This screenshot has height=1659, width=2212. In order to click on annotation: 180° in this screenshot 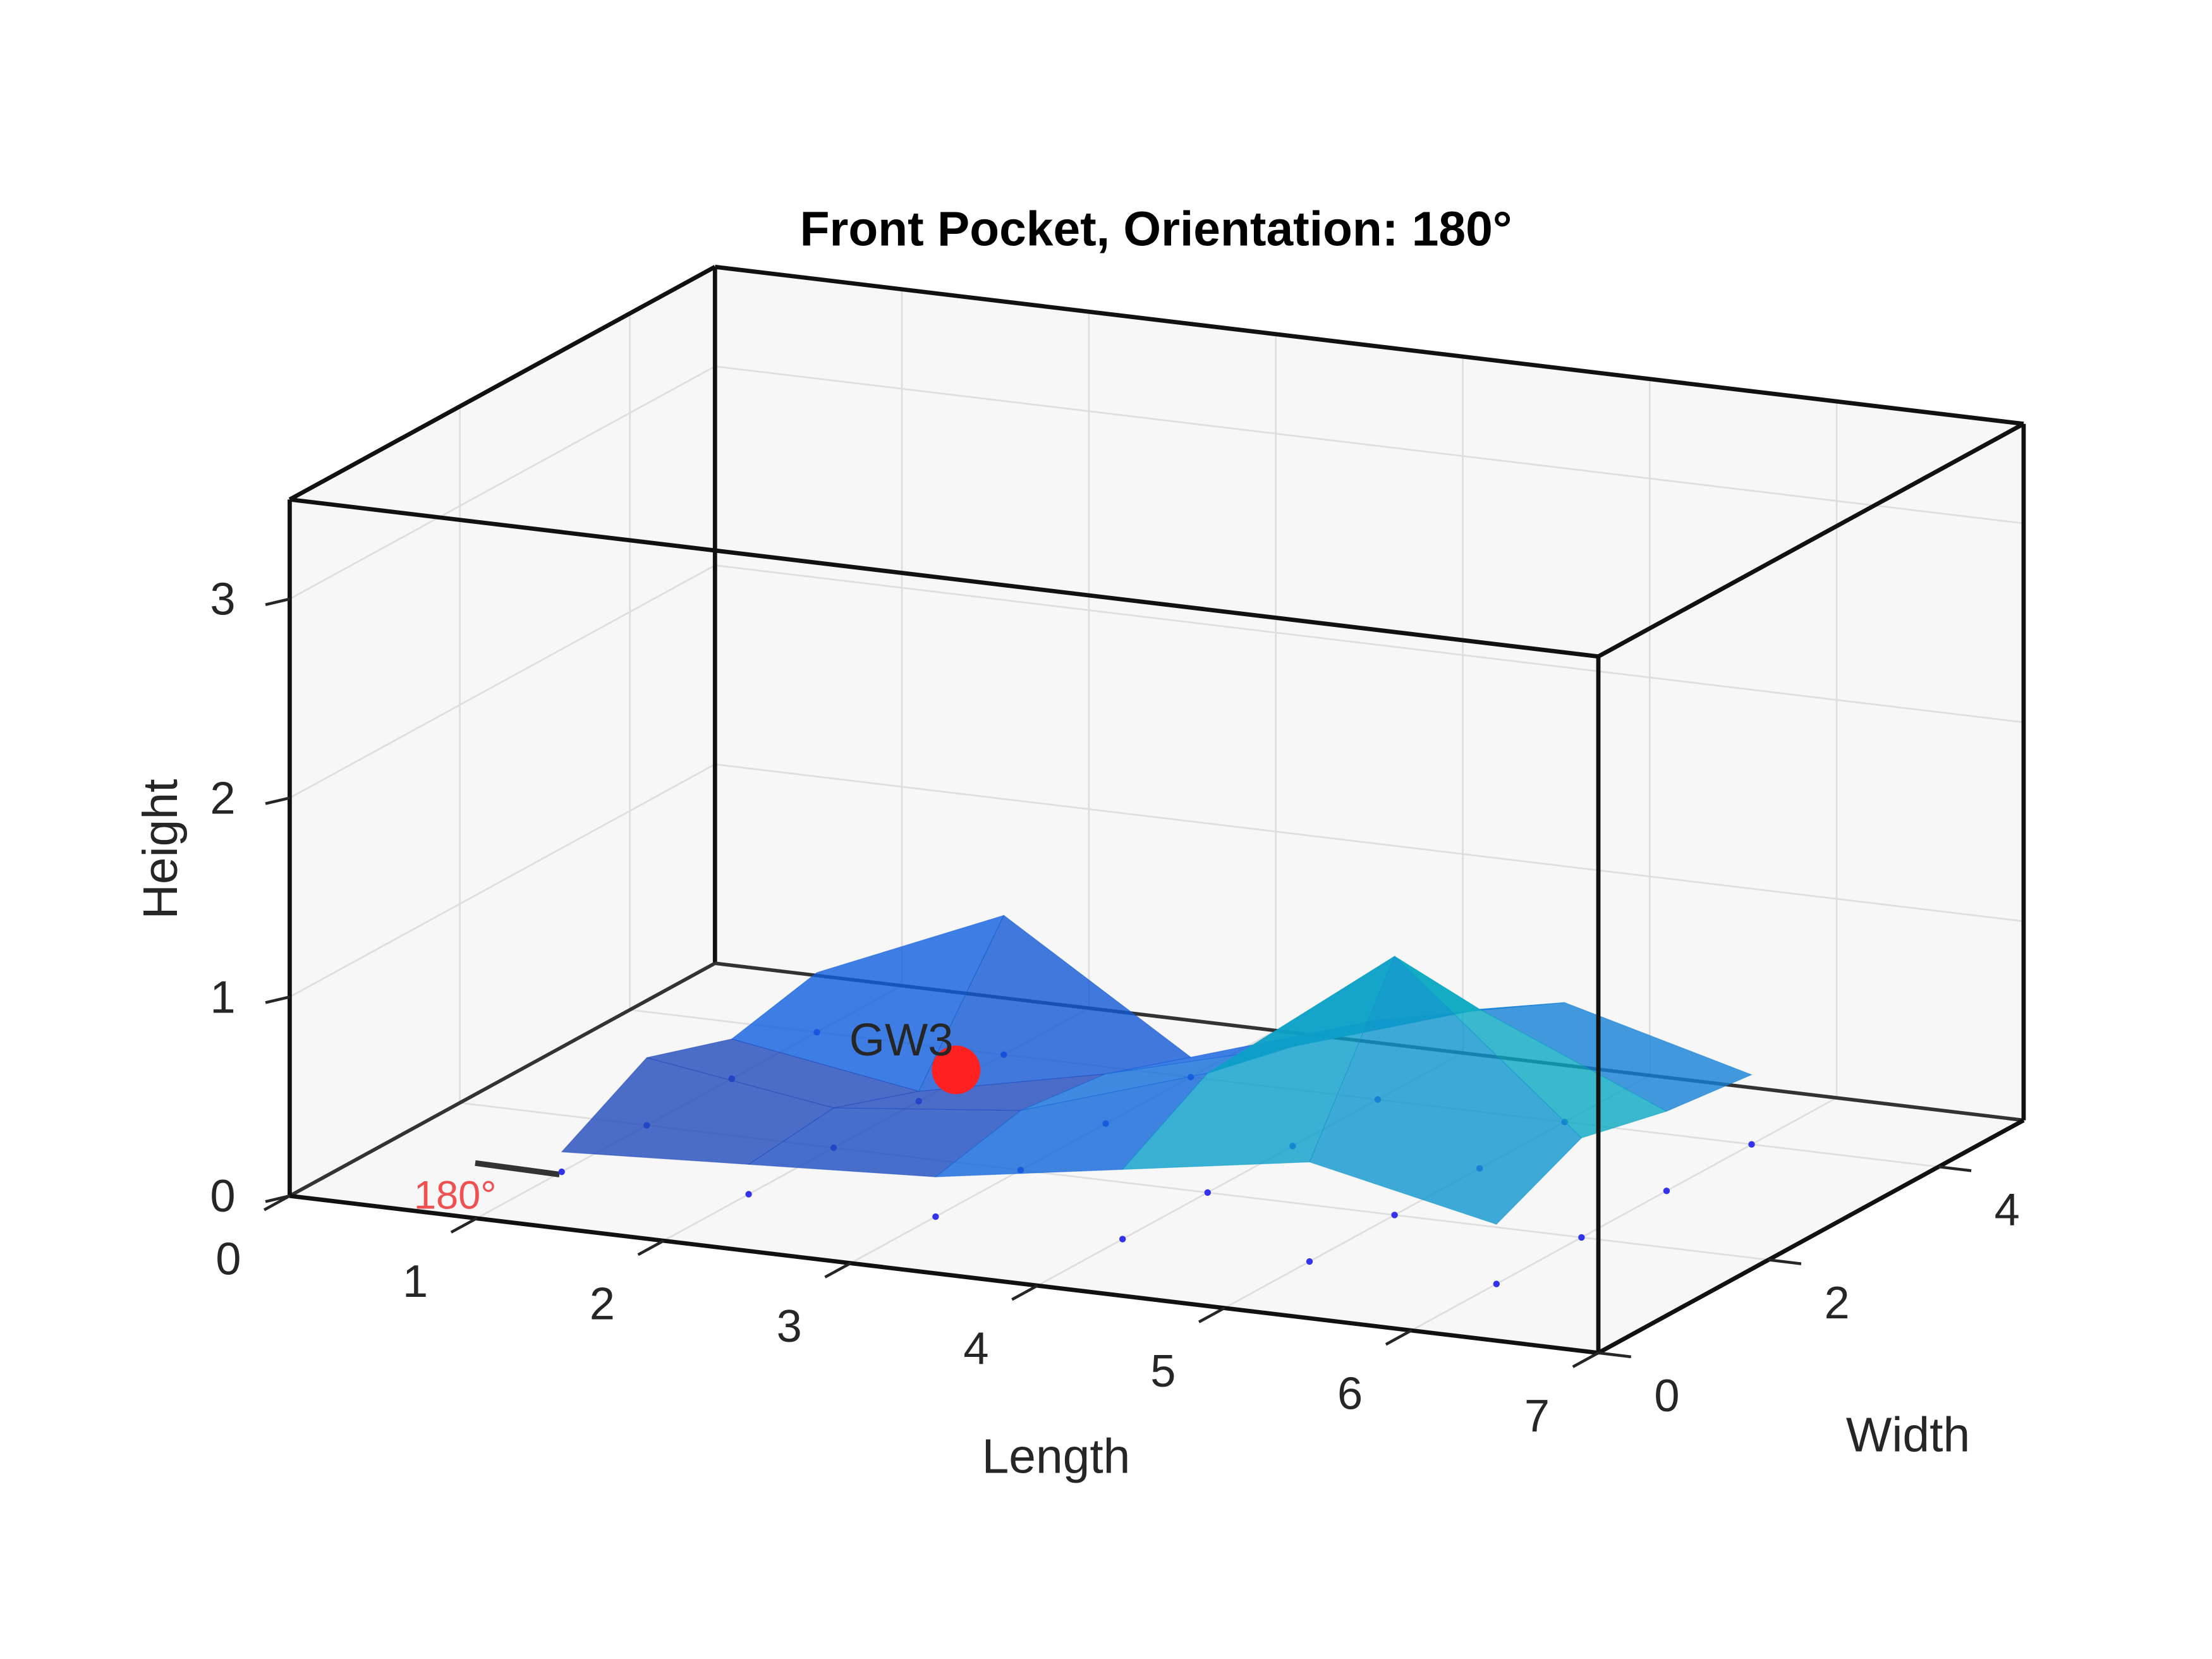, I will do `click(456, 1196)`.